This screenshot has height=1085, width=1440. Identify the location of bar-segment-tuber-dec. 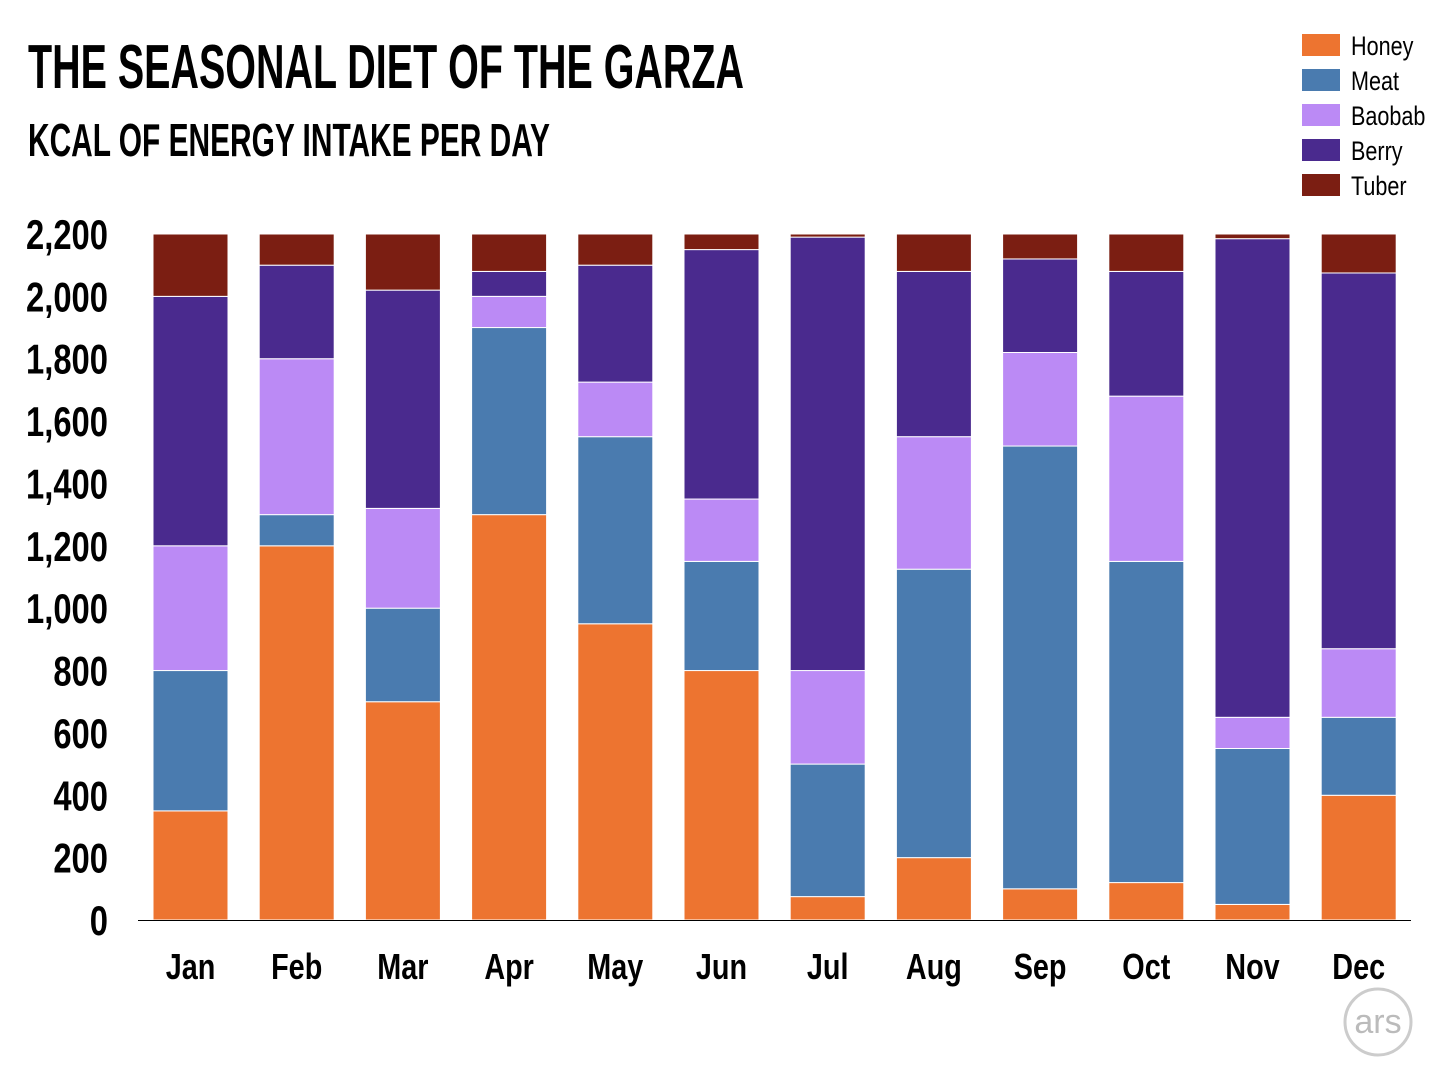
(1358, 253).